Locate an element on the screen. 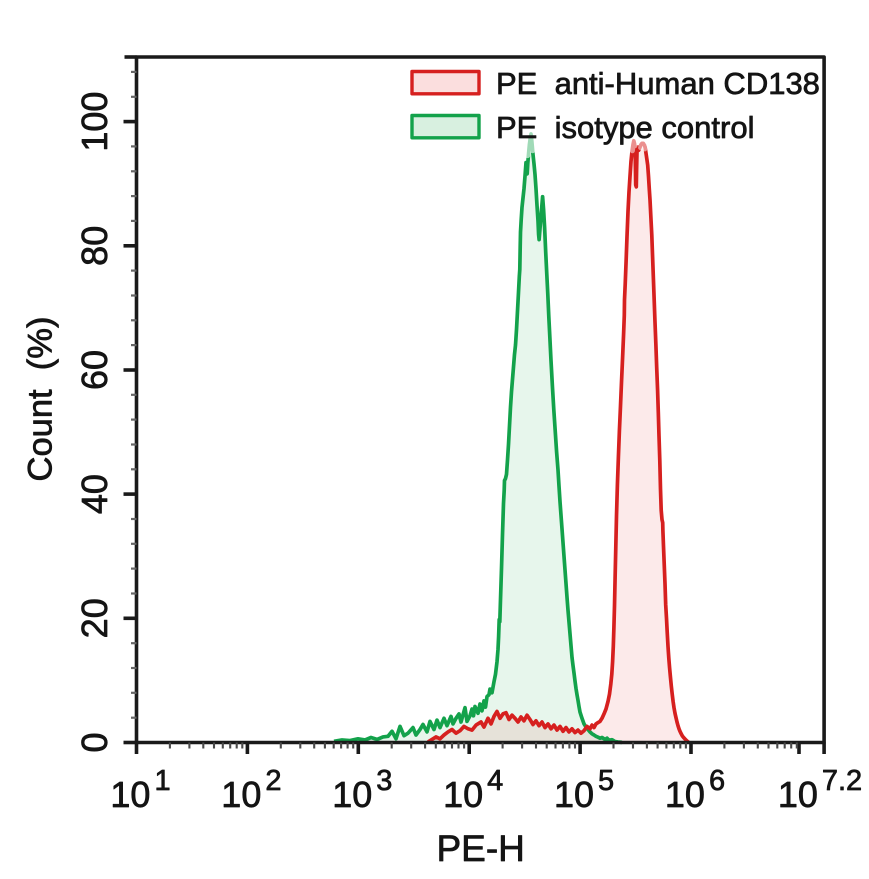  svg-text: 100 is located at coordinates (94, 122).